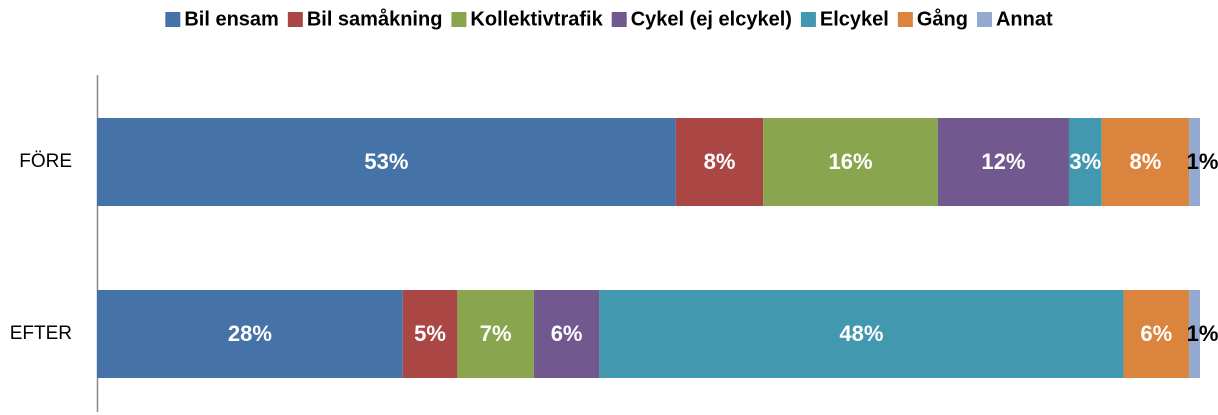  I want to click on value-label: 28%, so click(250, 333).